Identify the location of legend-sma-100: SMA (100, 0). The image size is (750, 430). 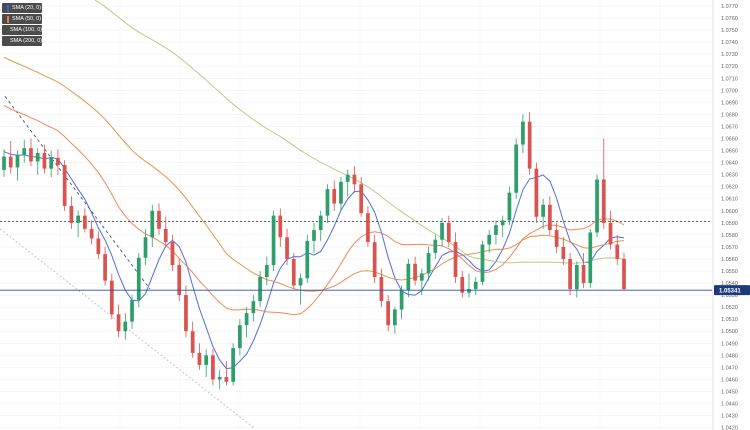
(22, 30).